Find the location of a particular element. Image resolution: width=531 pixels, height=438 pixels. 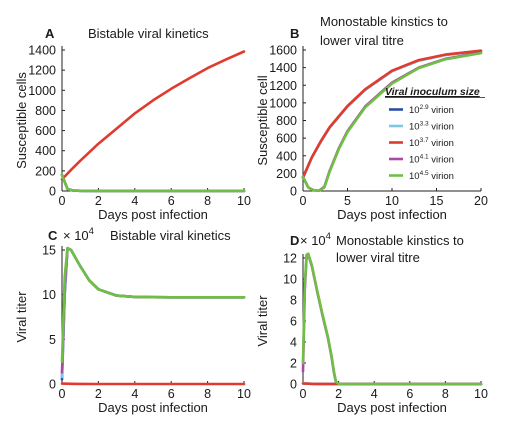

x-tick-label: 20 is located at coordinates (481, 201).